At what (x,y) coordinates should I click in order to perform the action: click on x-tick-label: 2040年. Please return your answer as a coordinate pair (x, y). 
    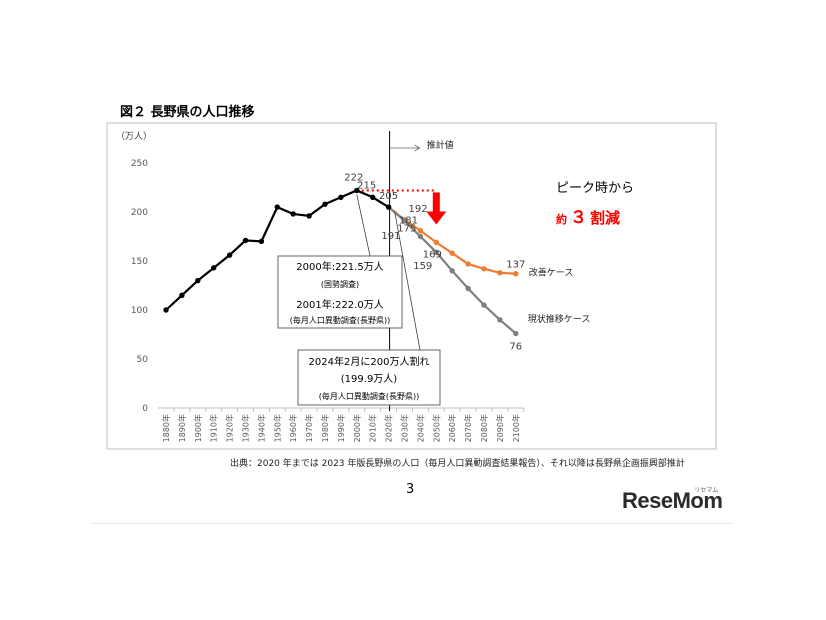
    Looking at the image, I should click on (420, 428).